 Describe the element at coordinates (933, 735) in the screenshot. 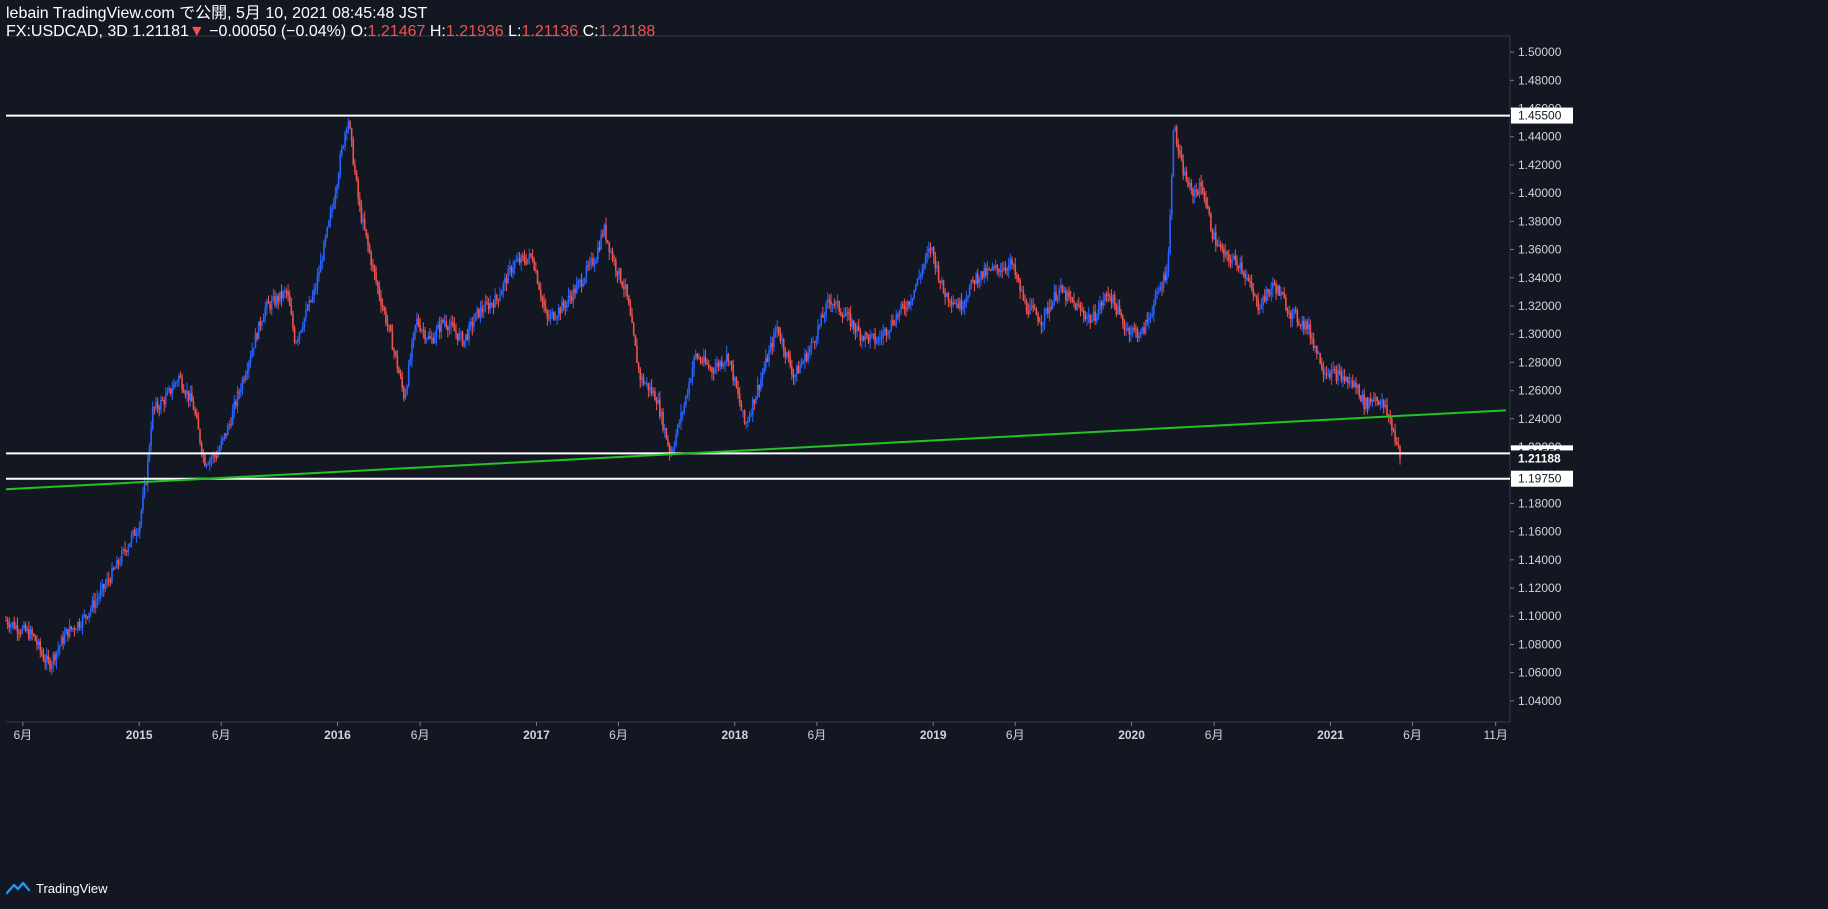

I see `time-tick-label: 2019` at that location.